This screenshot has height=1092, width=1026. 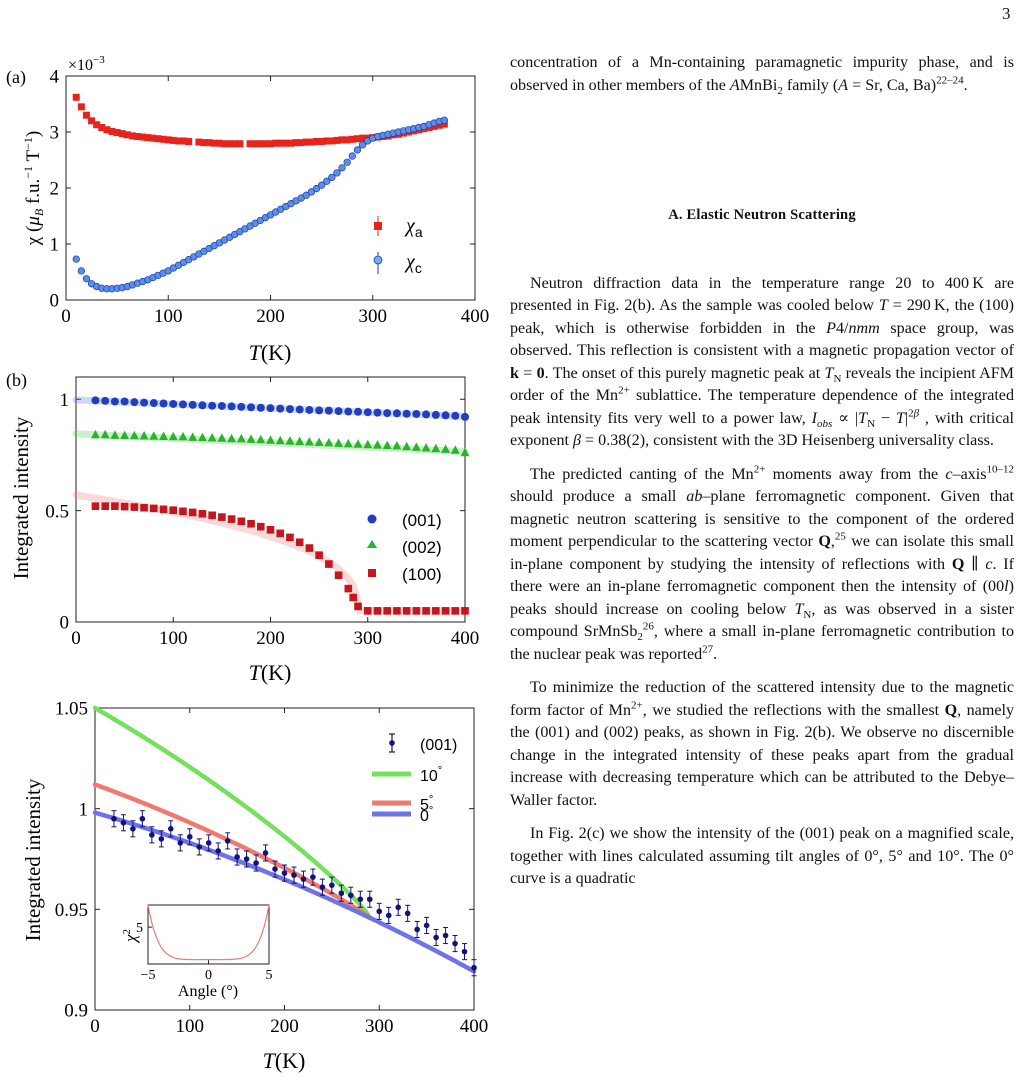 What do you see at coordinates (422, 520) in the screenshot?
I see `legend-001-label: (001)` at bounding box center [422, 520].